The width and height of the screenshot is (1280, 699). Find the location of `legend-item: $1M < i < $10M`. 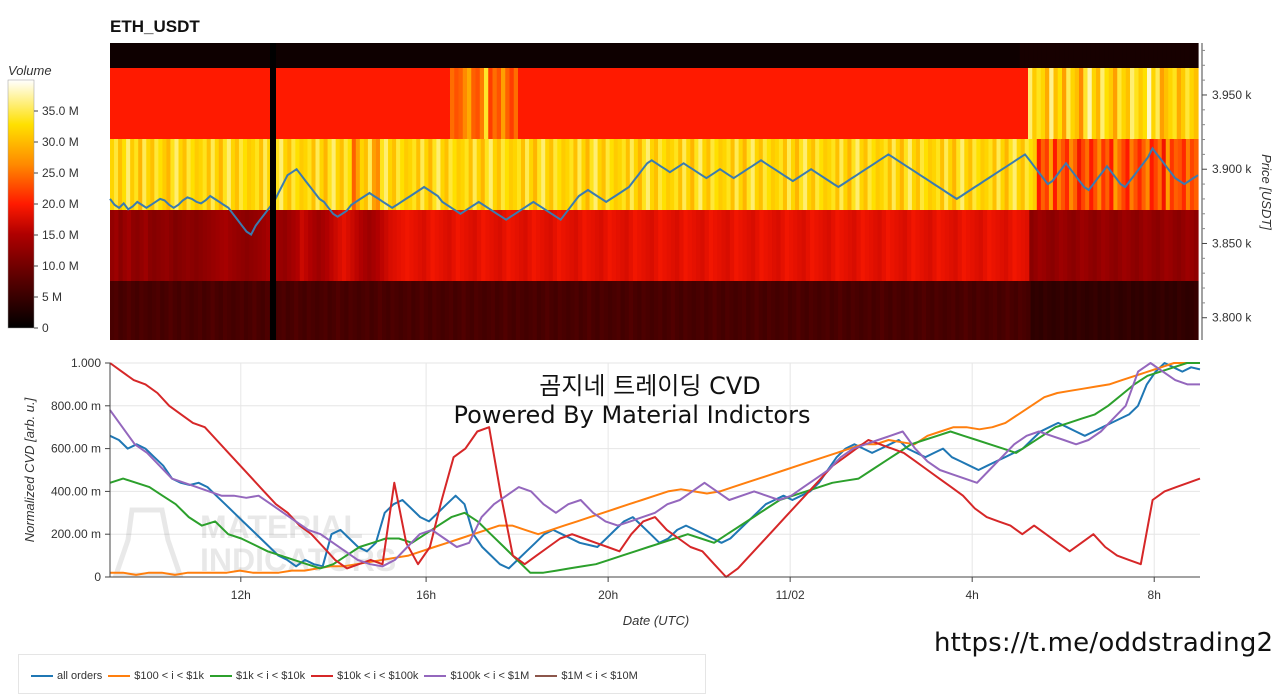

legend-item: $1M < i < $10M is located at coordinates (586, 676).